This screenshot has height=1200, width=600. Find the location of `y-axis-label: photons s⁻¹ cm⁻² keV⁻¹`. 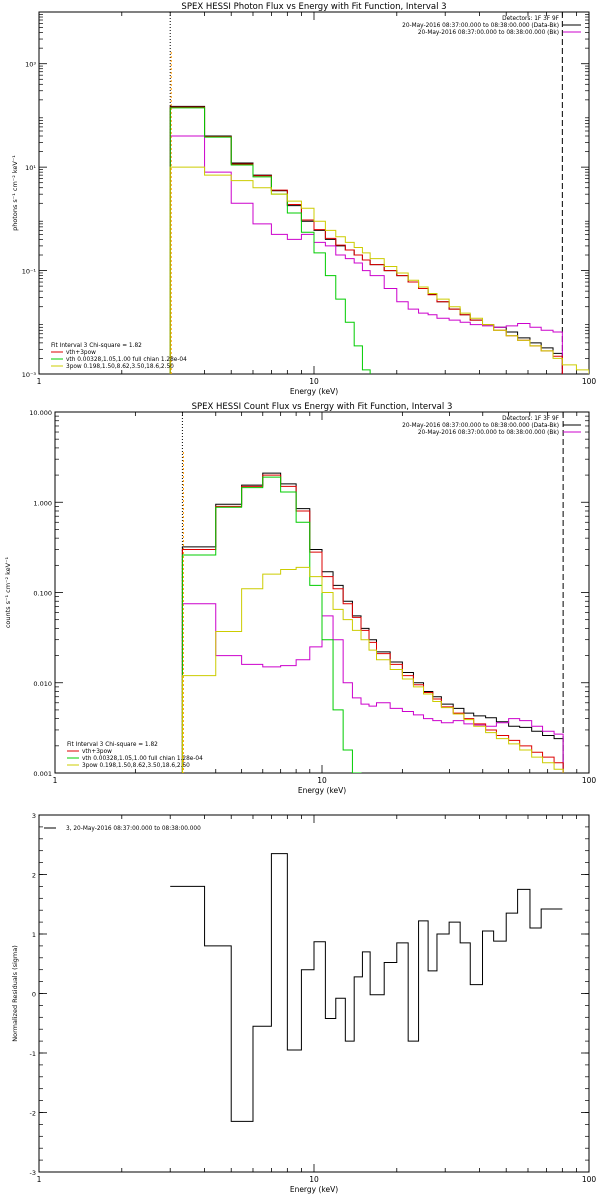

y-axis-label: photons s⁻¹ cm⁻² keV⁻¹ is located at coordinates (15, 193).